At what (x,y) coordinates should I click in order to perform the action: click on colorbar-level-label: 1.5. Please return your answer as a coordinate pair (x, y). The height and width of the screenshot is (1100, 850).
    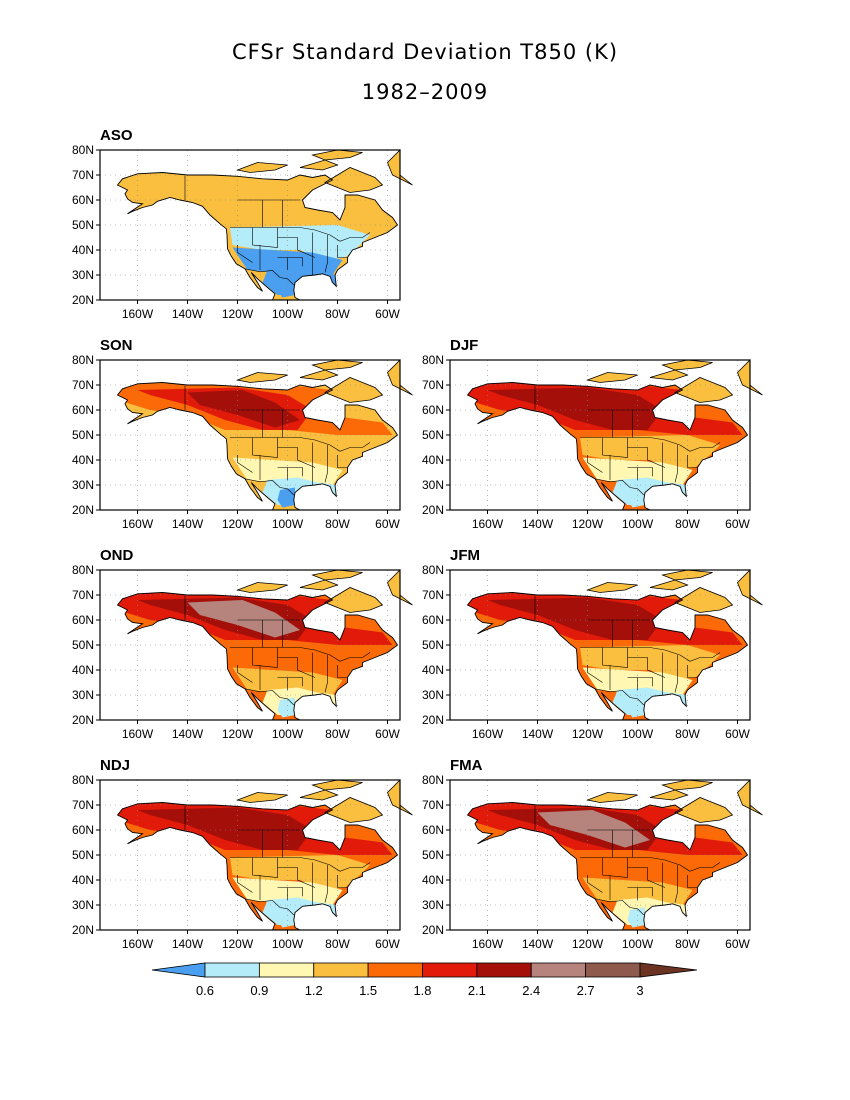
    Looking at the image, I should click on (368, 990).